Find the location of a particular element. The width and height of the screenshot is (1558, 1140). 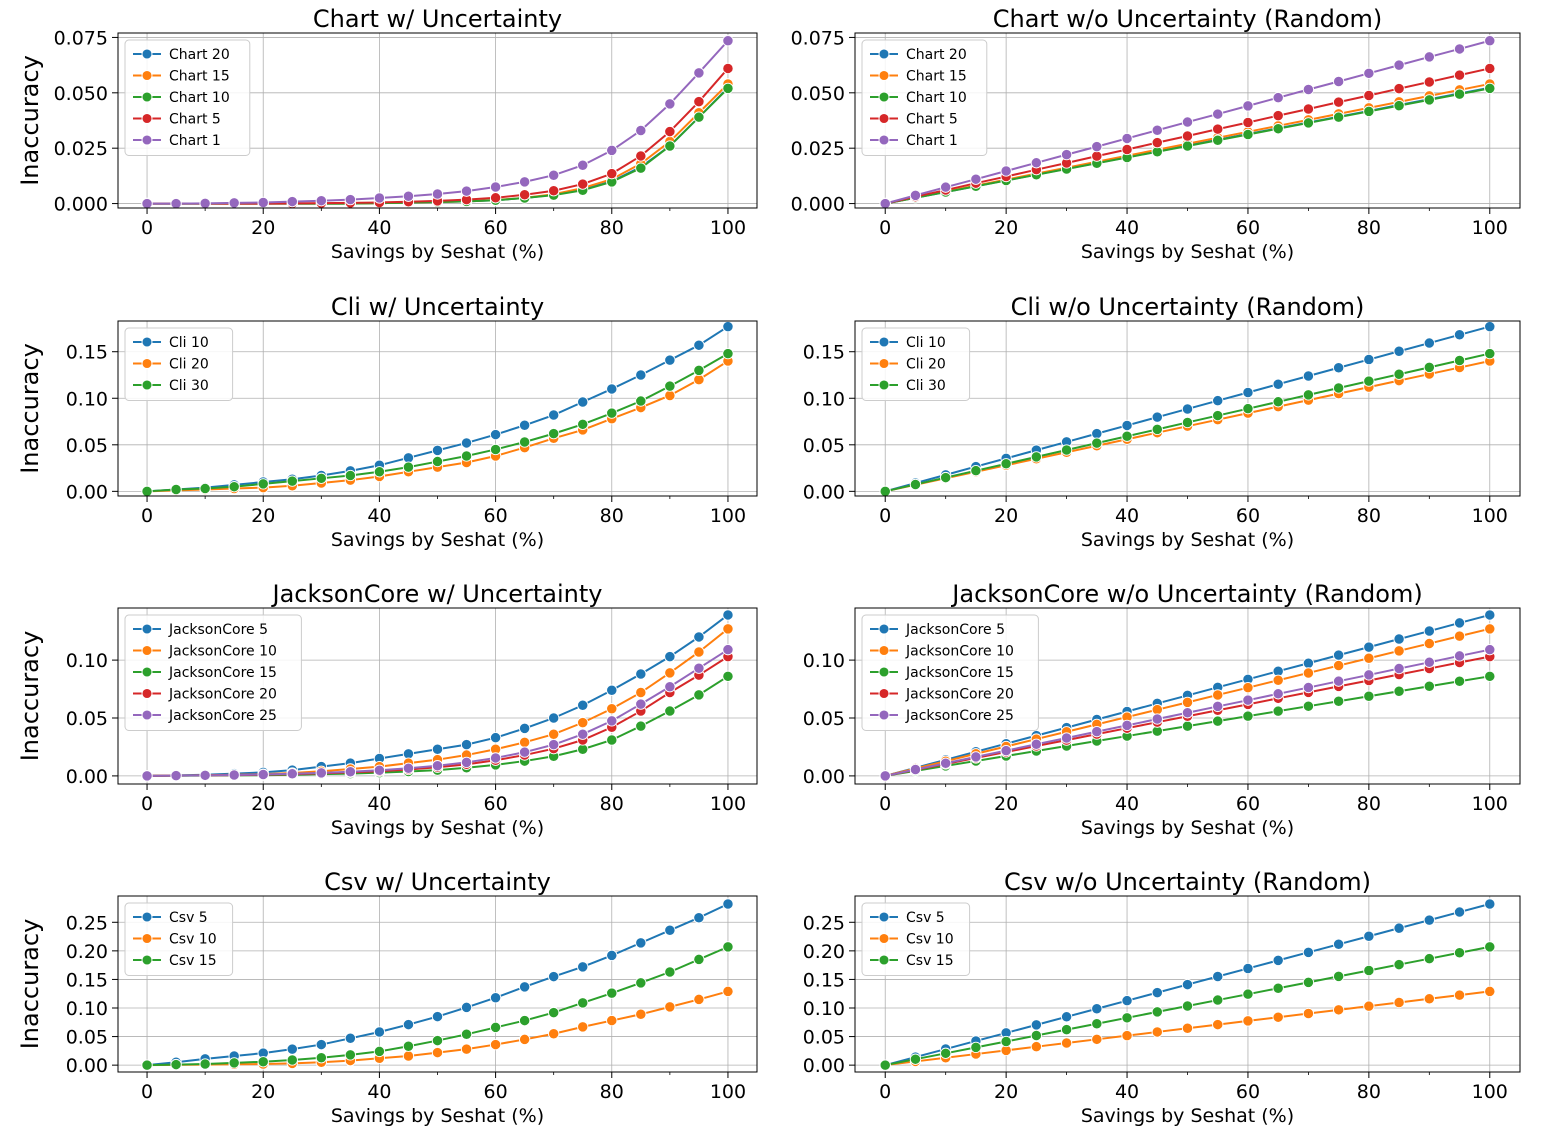

x-tick-label: 20 is located at coordinates (1006, 1092).